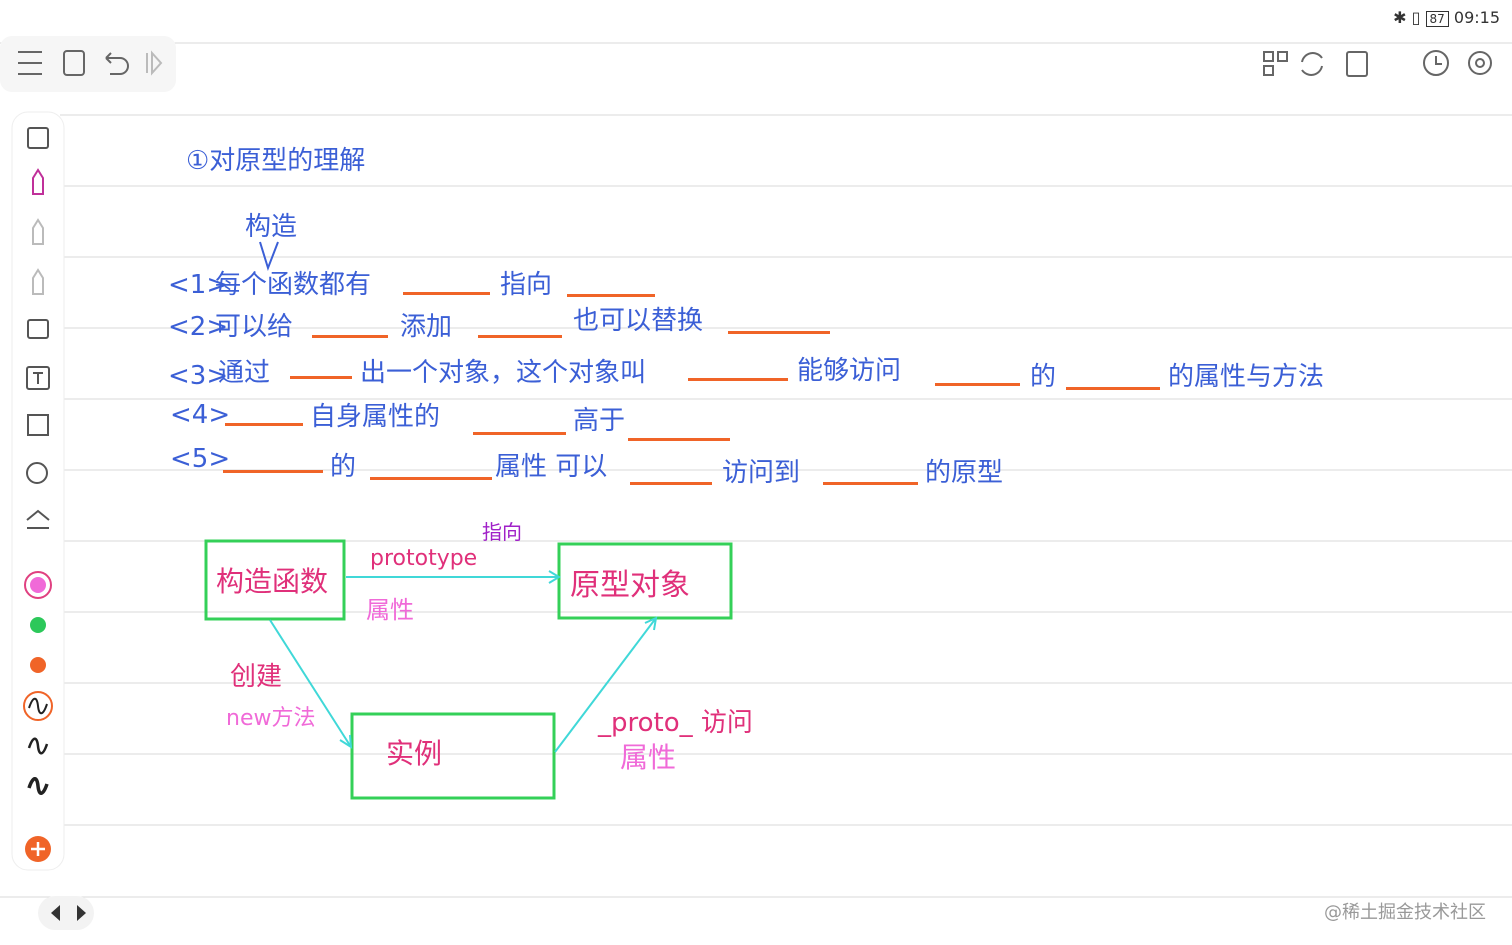 The image size is (1512, 945). Describe the element at coordinates (198, 376) in the screenshot. I see `line-number: <3>` at that location.